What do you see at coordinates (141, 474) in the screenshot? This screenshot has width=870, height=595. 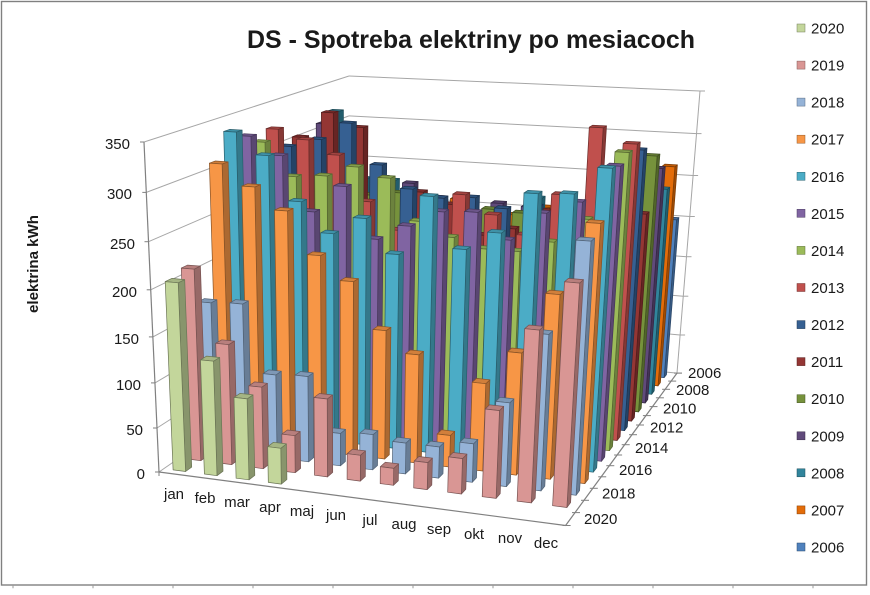 I see `svg-text: 0` at bounding box center [141, 474].